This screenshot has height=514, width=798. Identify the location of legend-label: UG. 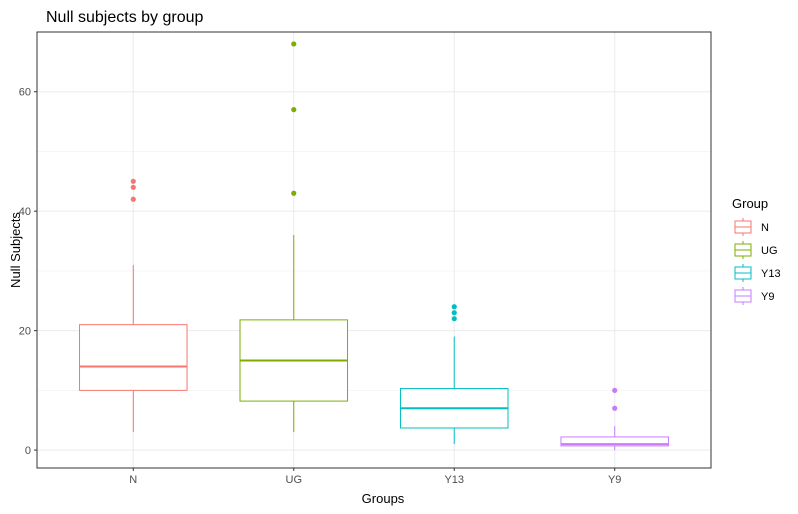
(769, 251).